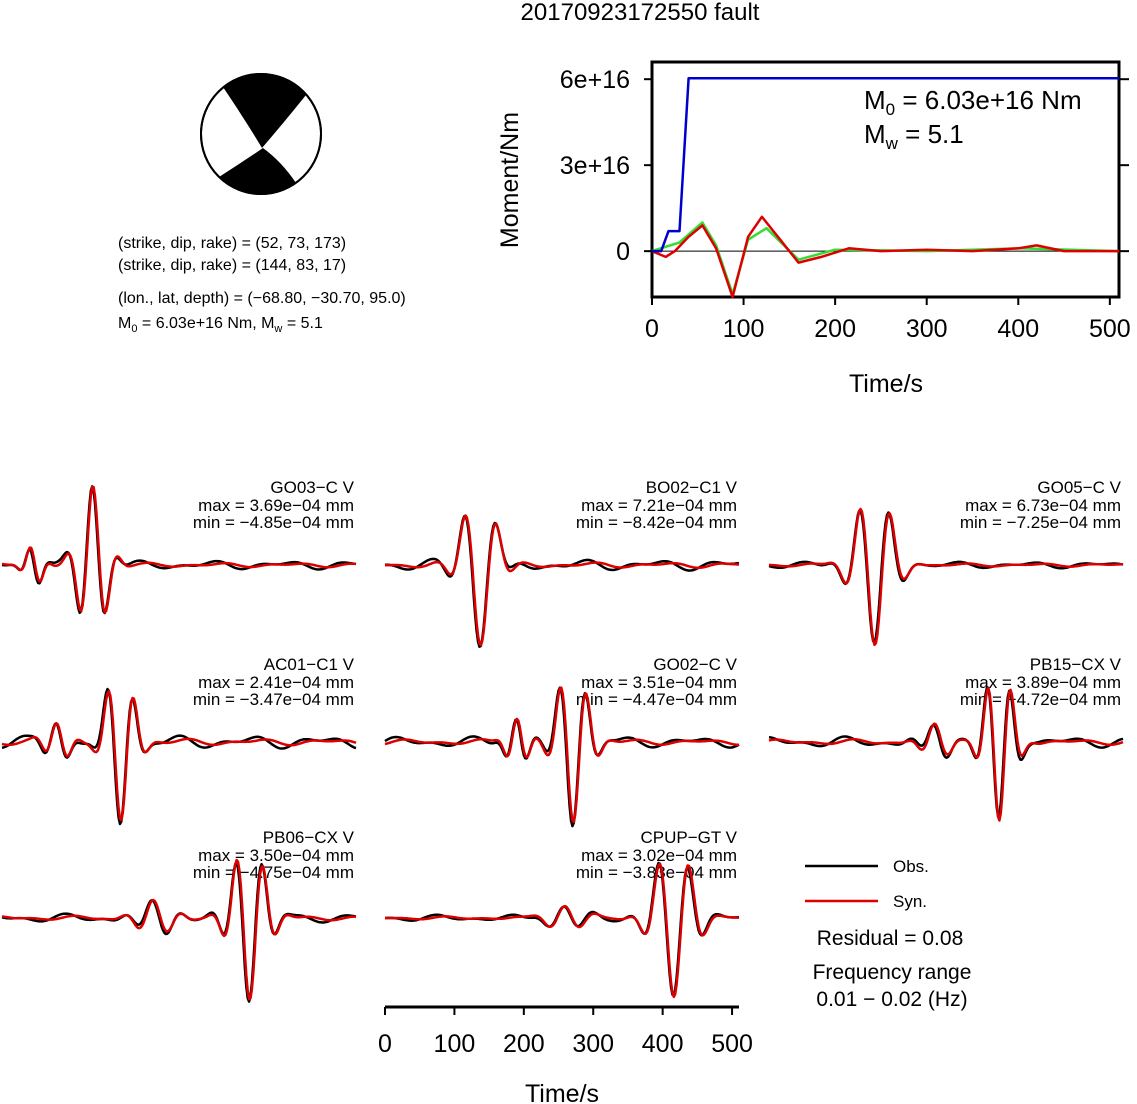 This screenshot has height=1104, width=1137. Describe the element at coordinates (595, 80) in the screenshot. I see `moment-ytick-label: 6e+16` at that location.